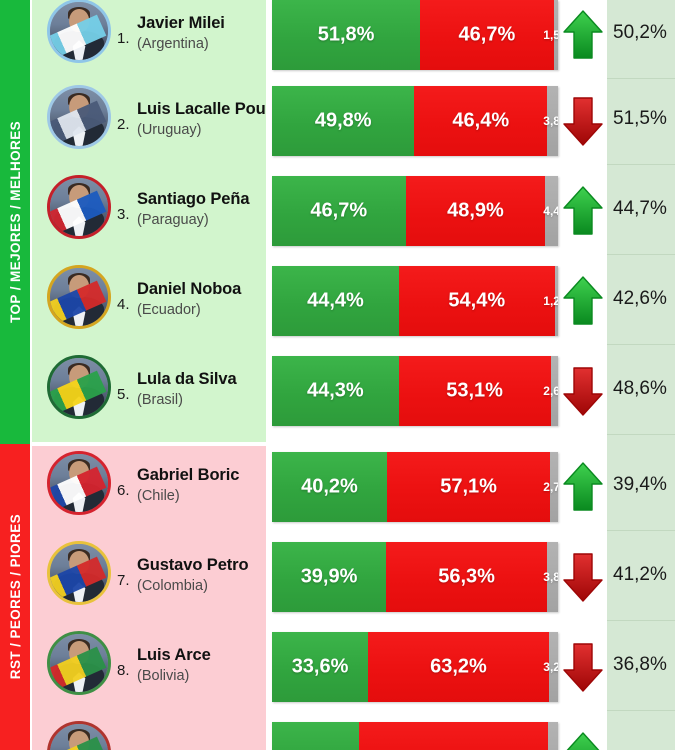 This screenshot has width=675, height=750. What do you see at coordinates (467, 577) in the screenshot?
I see `bar-segment-disapproval: 56,3%` at bounding box center [467, 577].